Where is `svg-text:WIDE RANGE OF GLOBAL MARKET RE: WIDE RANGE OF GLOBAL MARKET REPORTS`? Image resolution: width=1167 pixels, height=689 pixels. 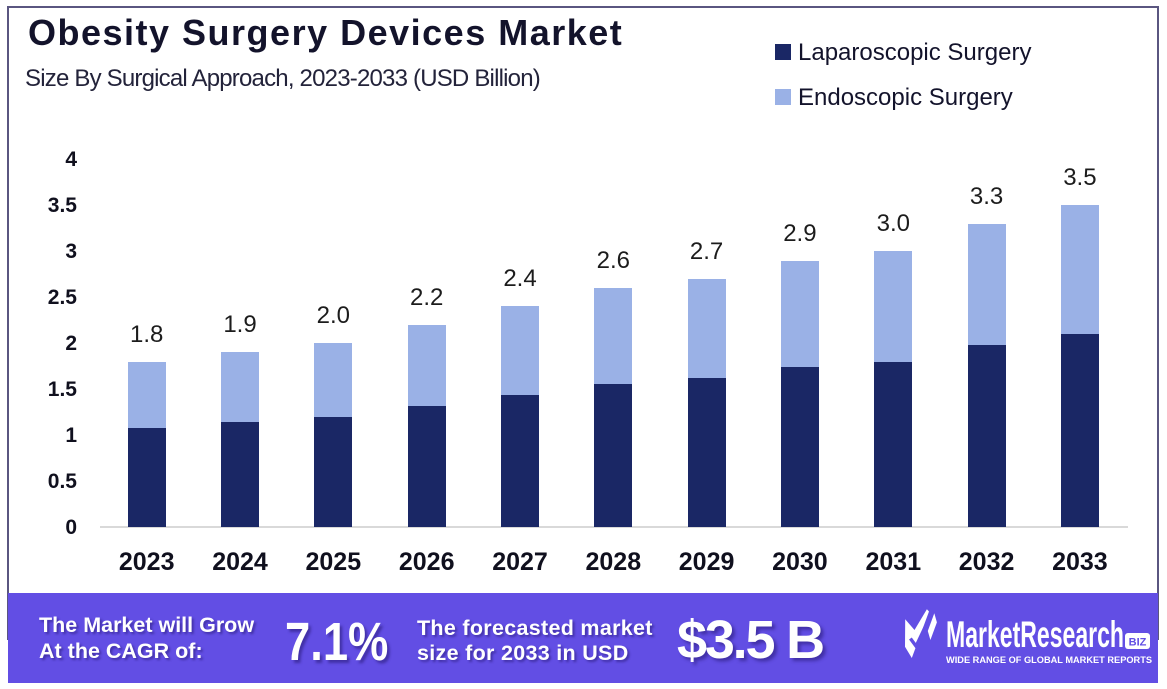
svg-text:WIDE RANGE OF GLOBAL MARKET RE: WIDE RANGE OF GLOBAL MARKET REPORTS is located at coordinates (1049, 660).